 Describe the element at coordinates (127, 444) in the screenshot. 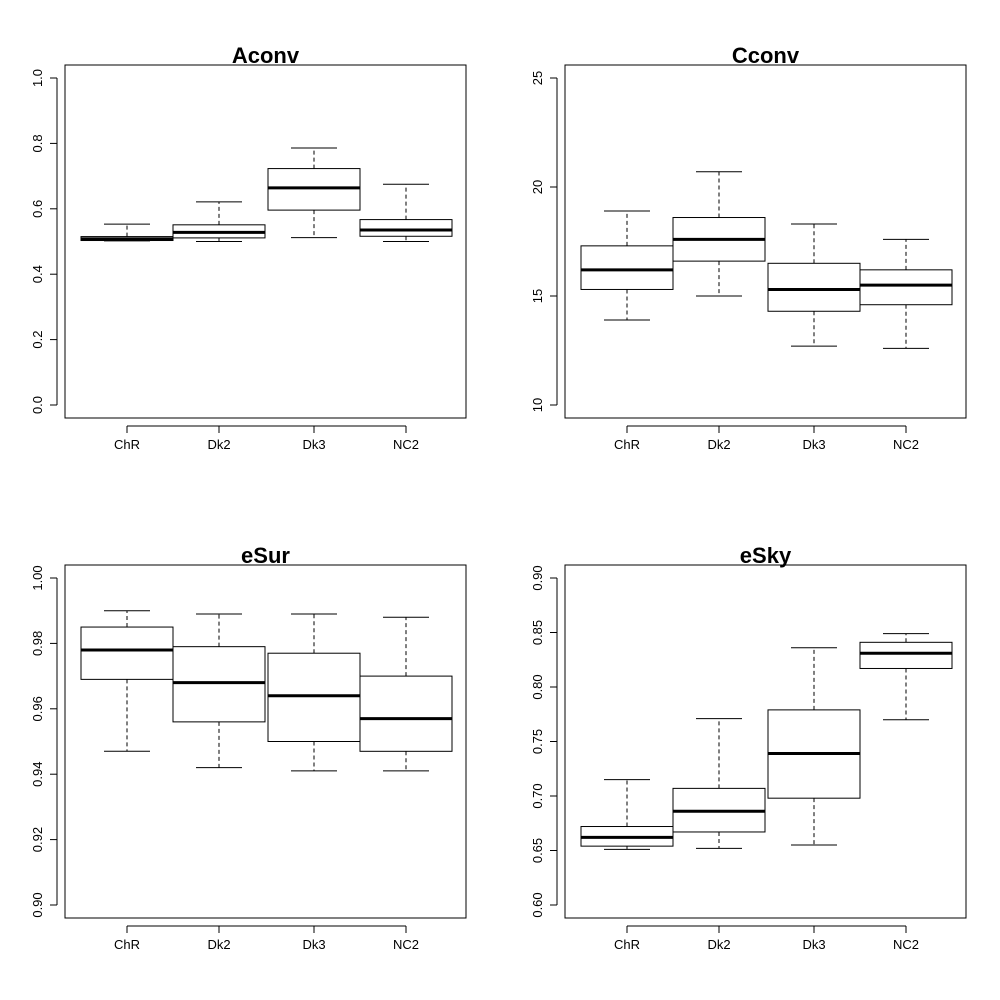

I see `panel-1-x-tick-label: ChR` at that location.